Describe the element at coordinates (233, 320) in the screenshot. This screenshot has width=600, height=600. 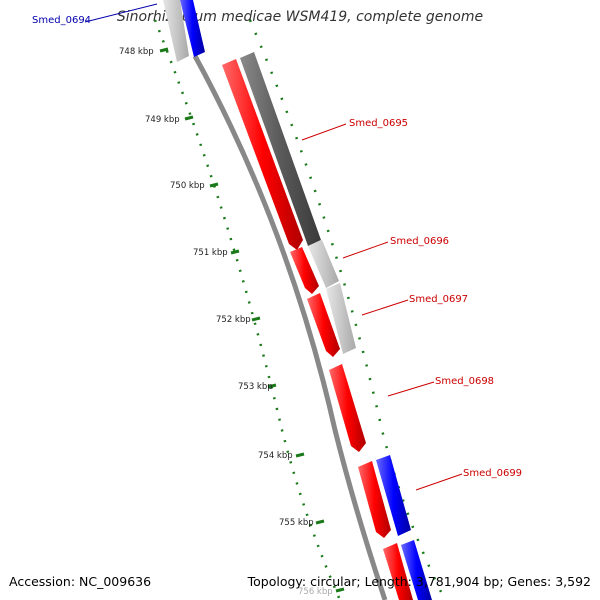
I see `ruler-label-752: 752 kbp` at that location.